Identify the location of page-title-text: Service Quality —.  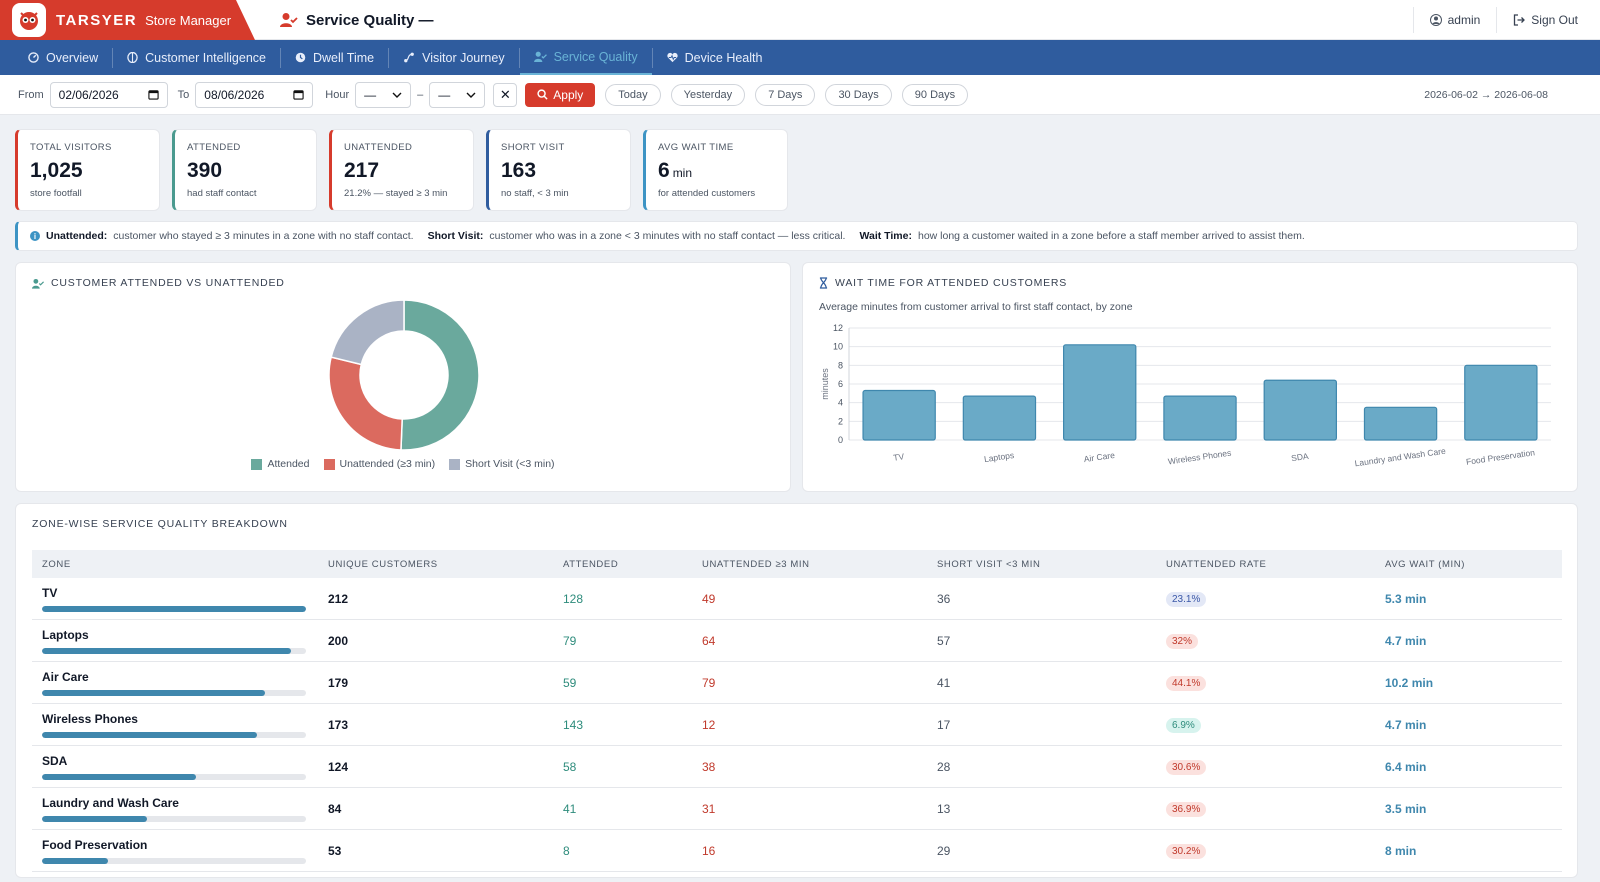
(370, 20).